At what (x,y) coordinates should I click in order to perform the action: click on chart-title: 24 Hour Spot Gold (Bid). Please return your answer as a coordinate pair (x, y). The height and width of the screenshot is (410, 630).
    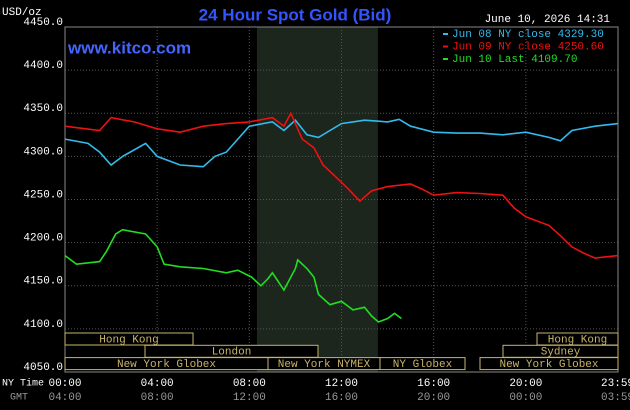
    Looking at the image, I should click on (295, 14).